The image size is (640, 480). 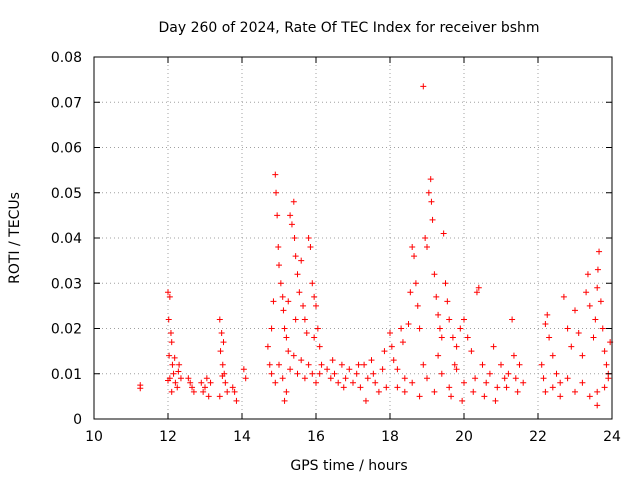 What do you see at coordinates (66, 375) in the screenshot?
I see `y-tick-label: 0.01` at bounding box center [66, 375].